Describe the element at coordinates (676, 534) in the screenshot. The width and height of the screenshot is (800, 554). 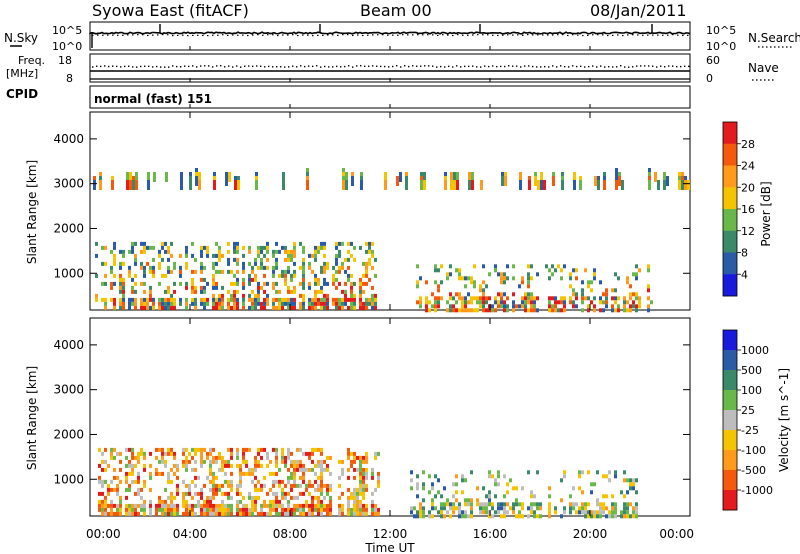
I see `x-tick-label: 00:00` at that location.